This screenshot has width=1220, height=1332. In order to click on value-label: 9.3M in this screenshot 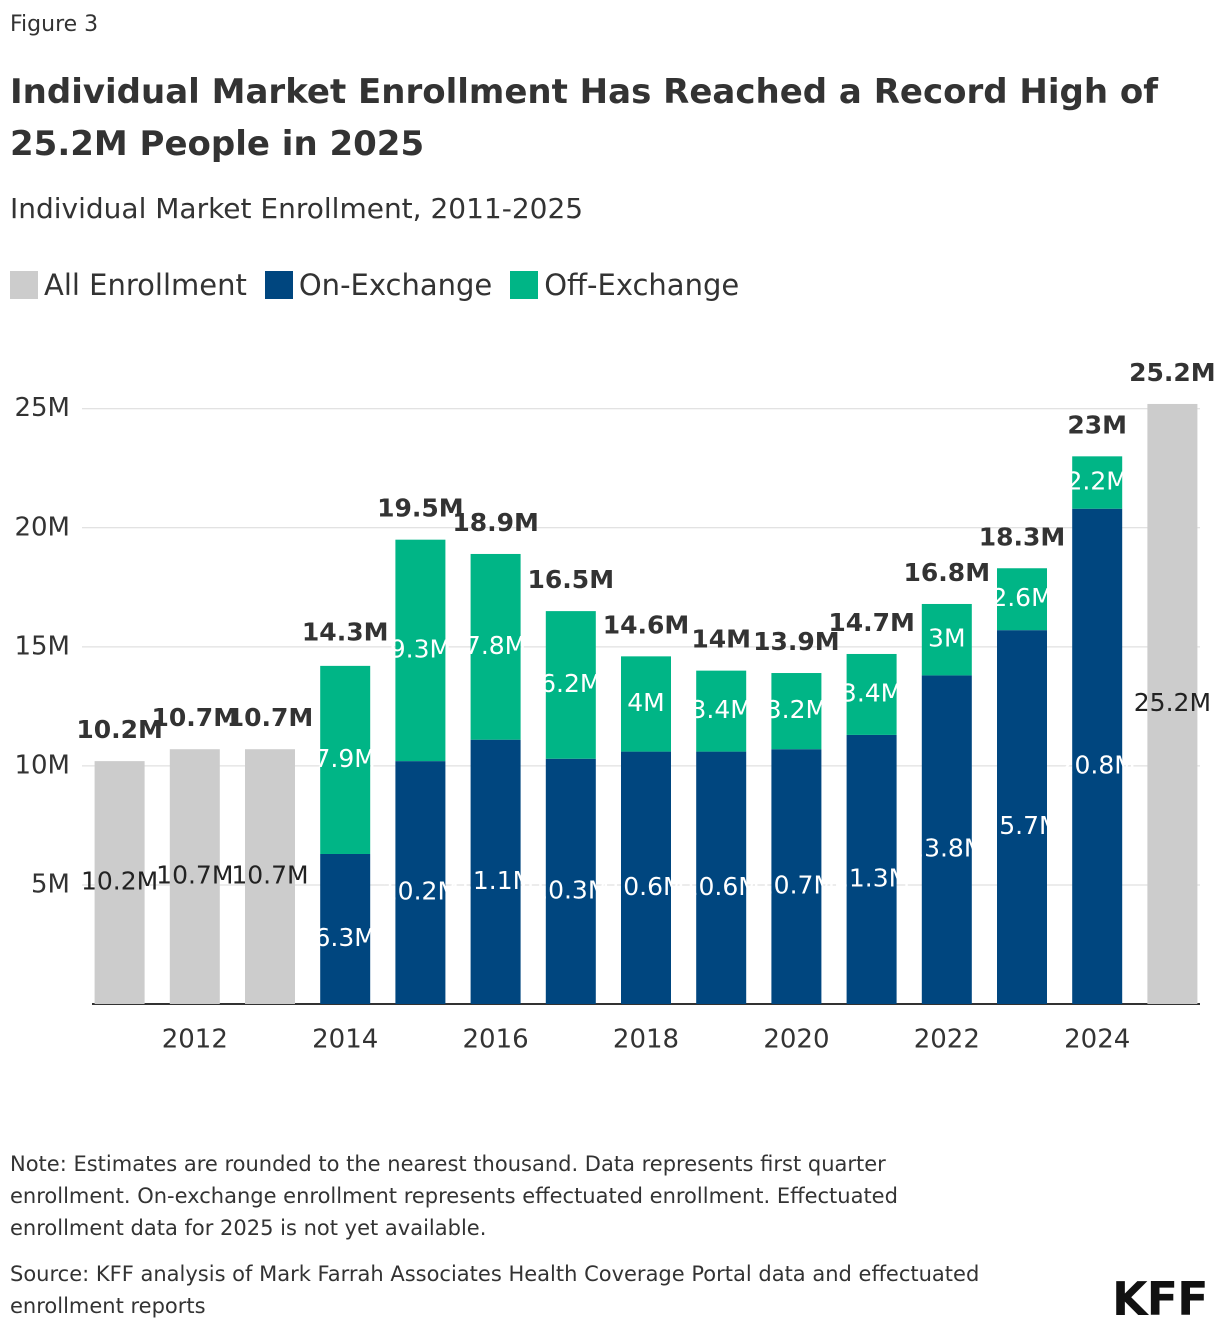, I will do `click(420, 648)`.